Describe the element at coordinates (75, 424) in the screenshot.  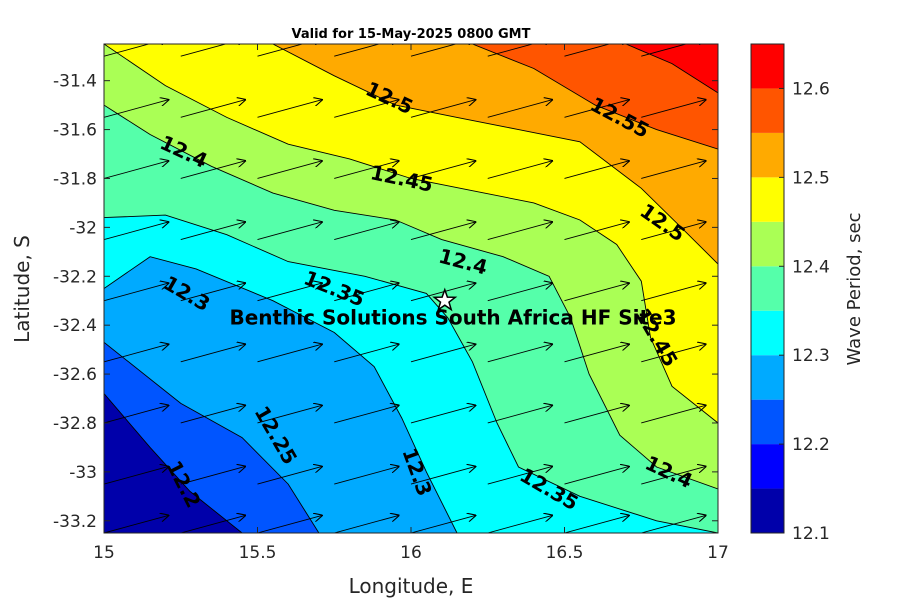
I see `y-tick-label: -32.8` at that location.